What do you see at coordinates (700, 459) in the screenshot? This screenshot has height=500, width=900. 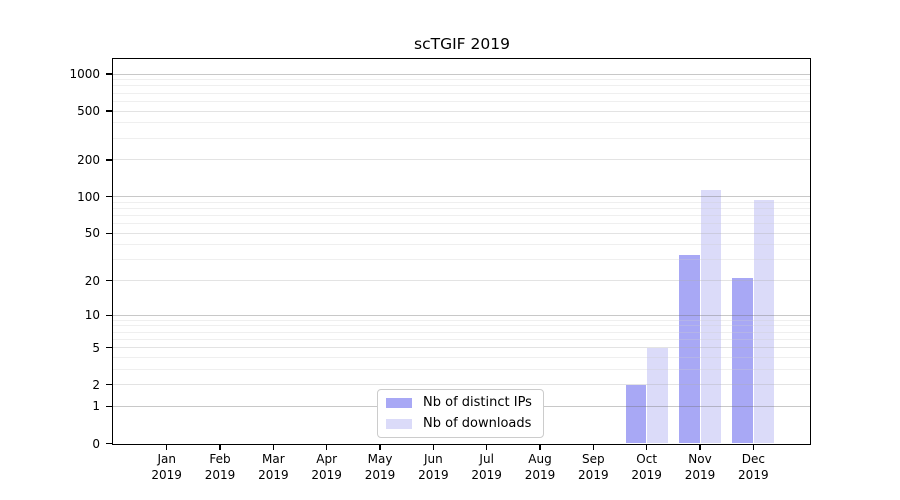 I see `month-label: Nov` at bounding box center [700, 459].